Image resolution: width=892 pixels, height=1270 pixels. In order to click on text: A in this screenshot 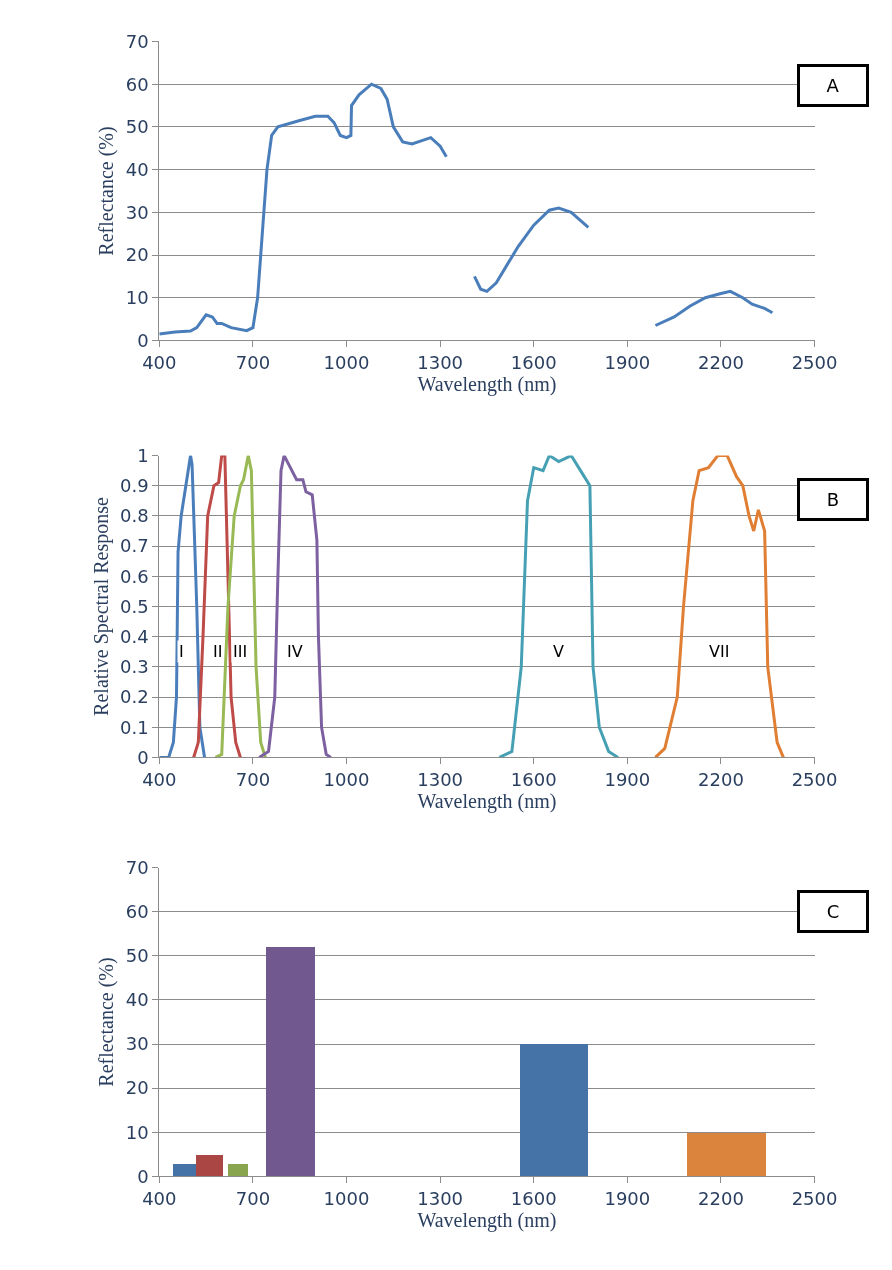, I will do `click(833, 85)`.